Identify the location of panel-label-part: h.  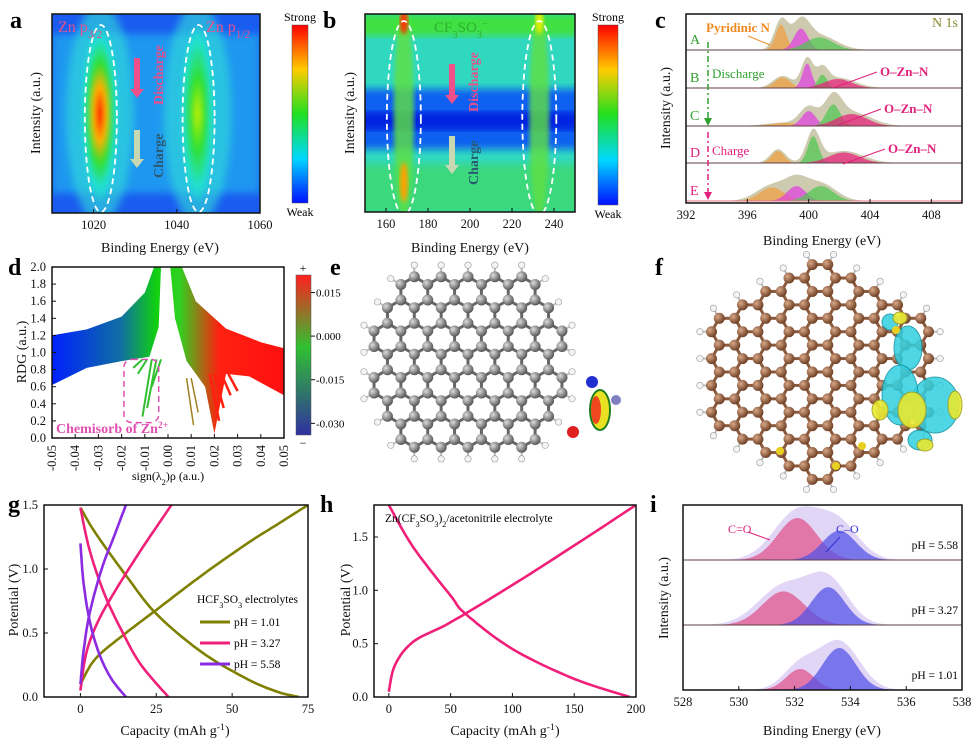
(326, 505).